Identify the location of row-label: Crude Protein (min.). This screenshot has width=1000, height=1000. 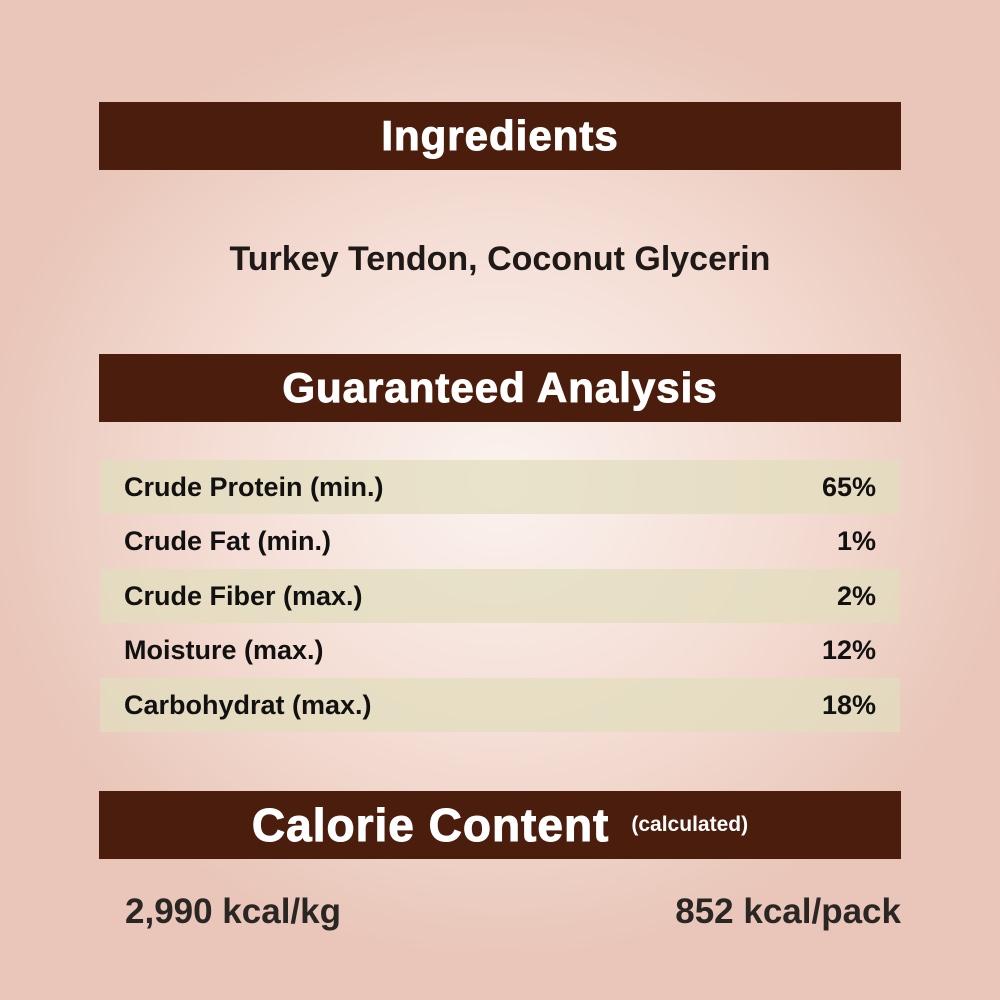
(254, 486).